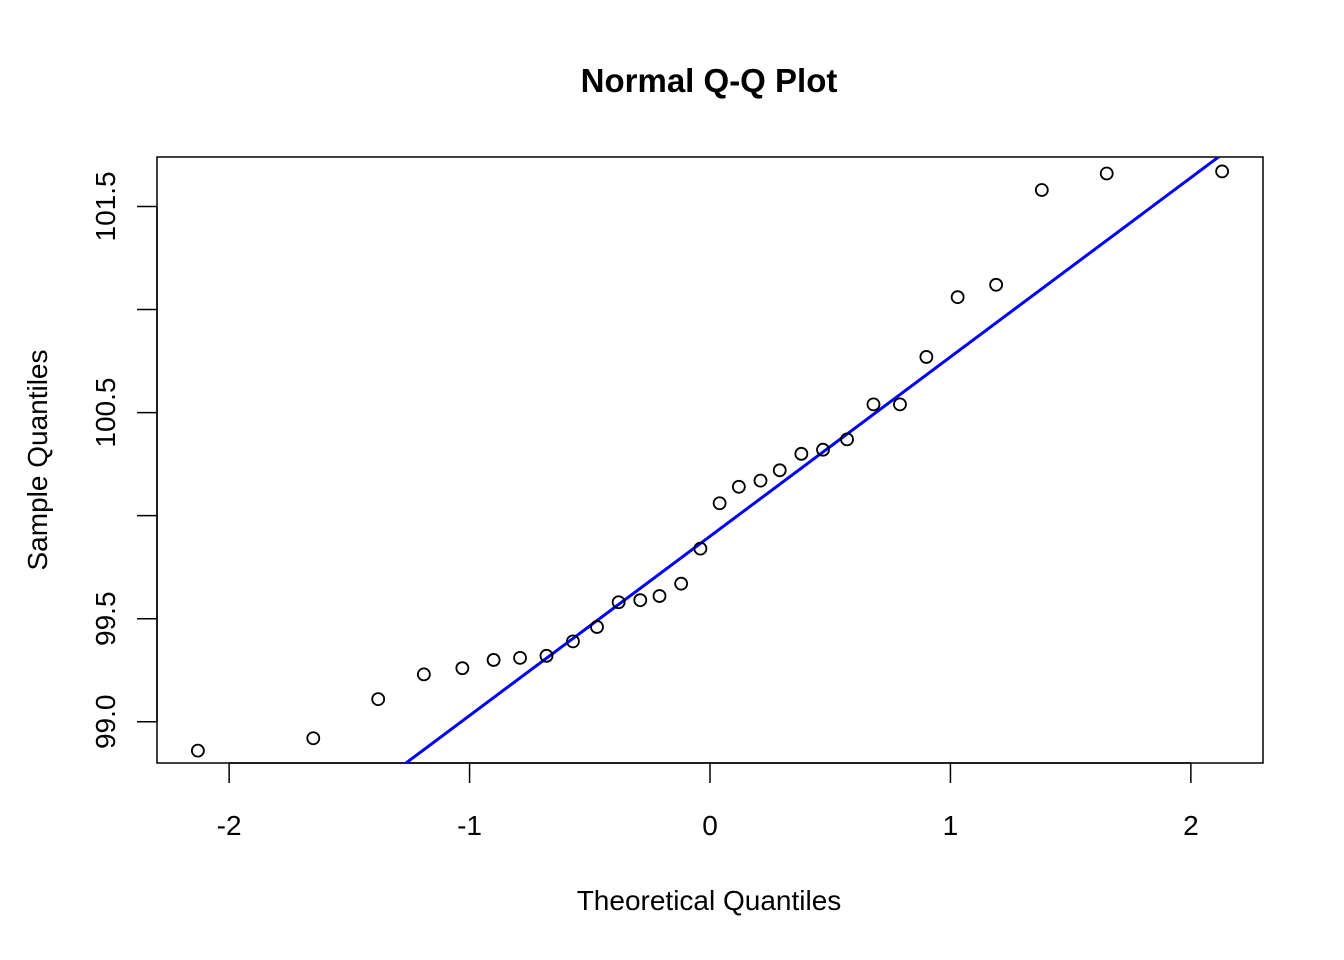 The image size is (1344, 960). What do you see at coordinates (709, 80) in the screenshot?
I see `chart-title: Normal Q-Q Plot` at bounding box center [709, 80].